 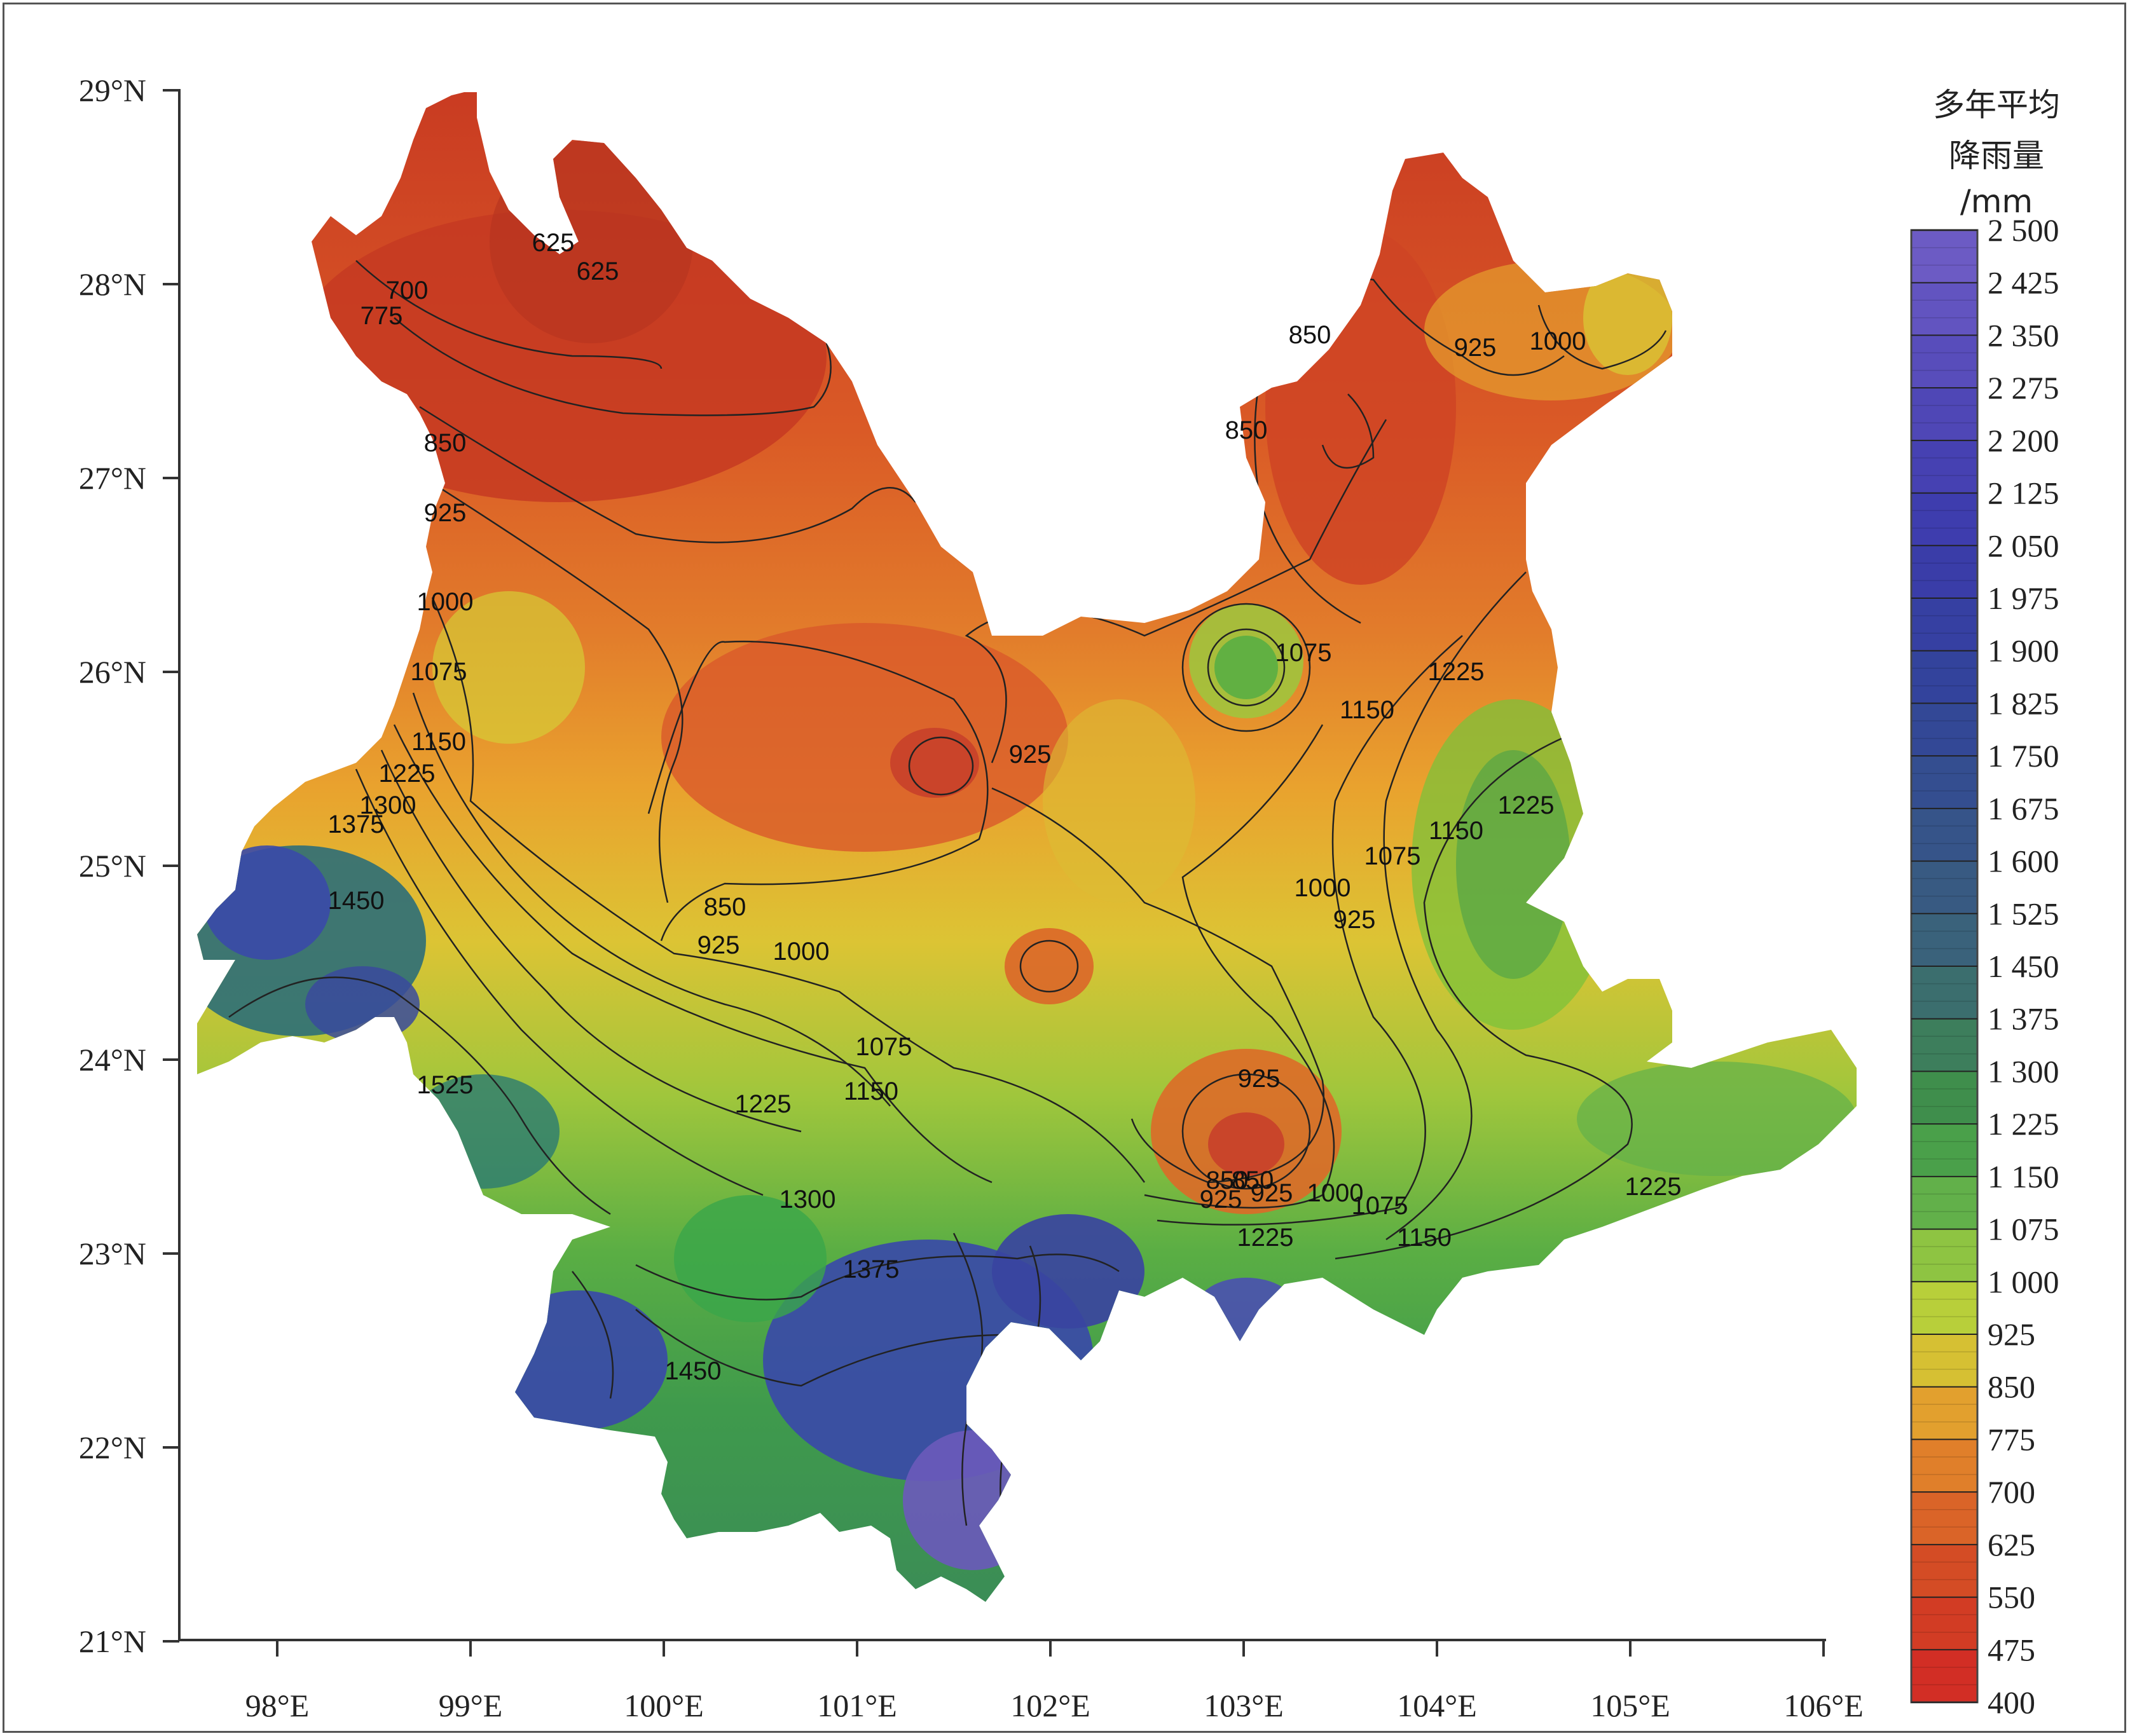 What do you see at coordinates (2011, 1334) in the screenshot?
I see `legend-label: 925` at bounding box center [2011, 1334].